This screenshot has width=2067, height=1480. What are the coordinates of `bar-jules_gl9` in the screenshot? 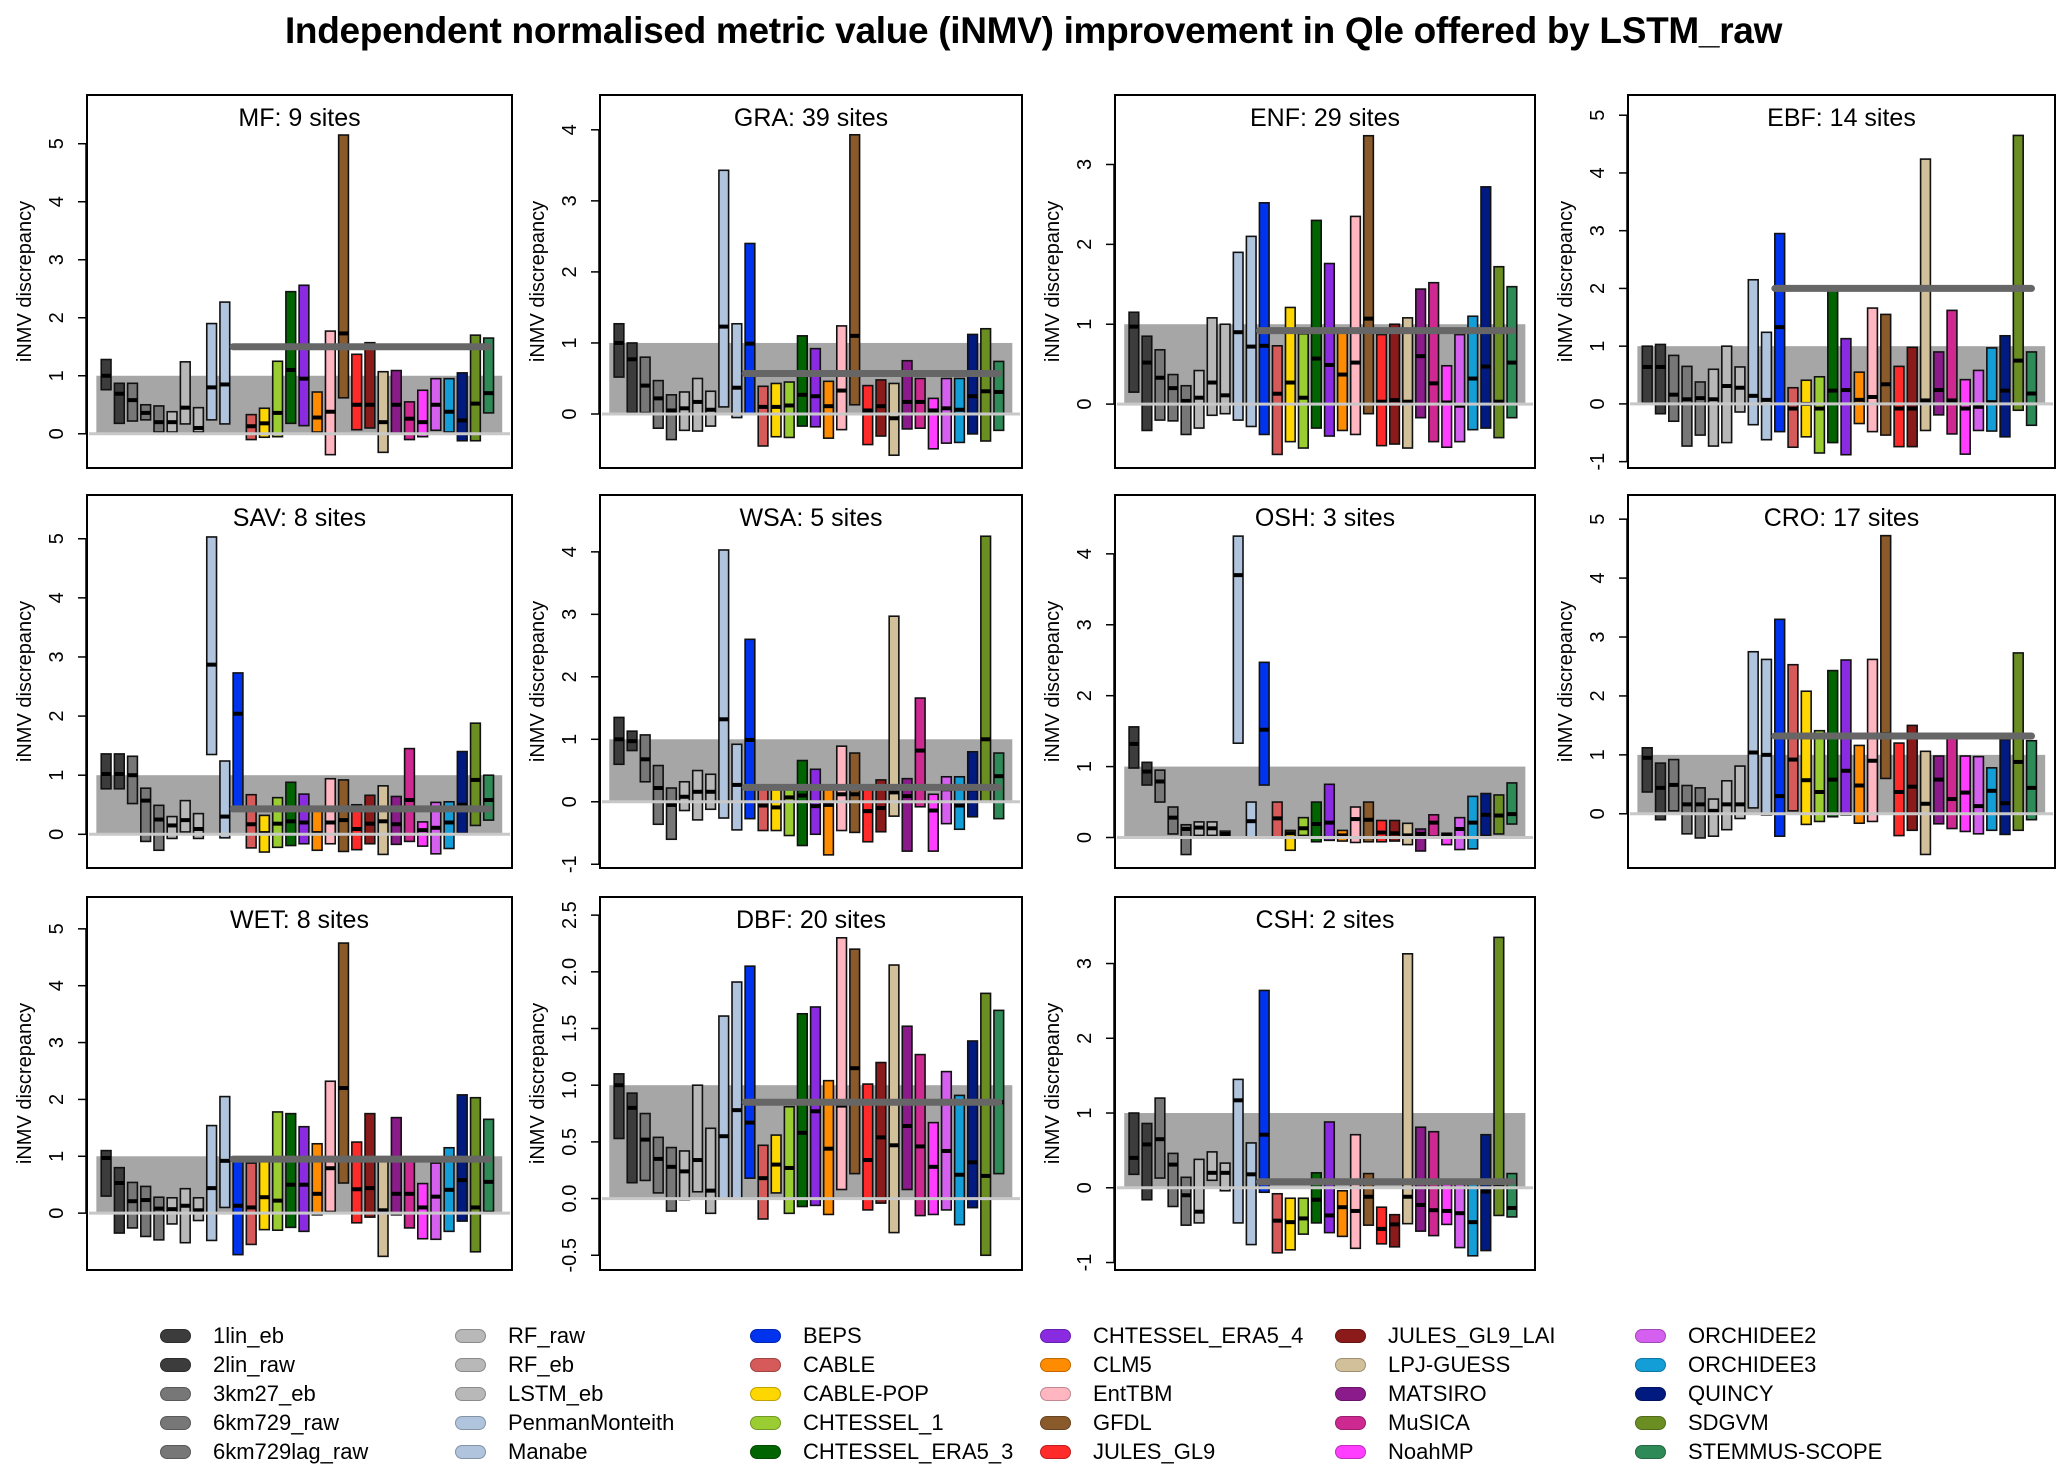 It's located at (1381, 1225).